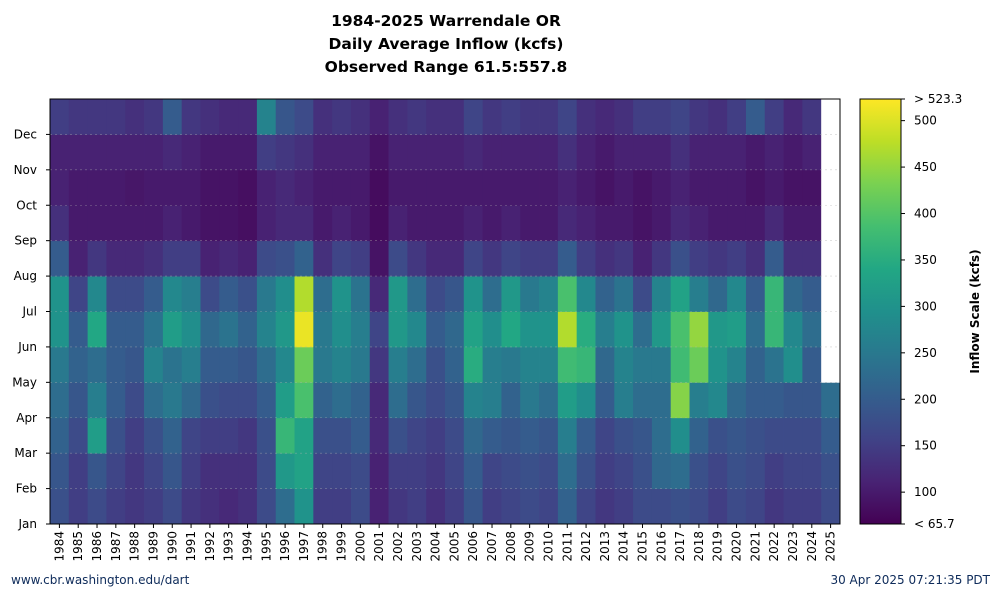 This screenshot has height=600, width=1000. What do you see at coordinates (436, 546) in the screenshot?
I see `x-tick-label: 2004` at bounding box center [436, 546].